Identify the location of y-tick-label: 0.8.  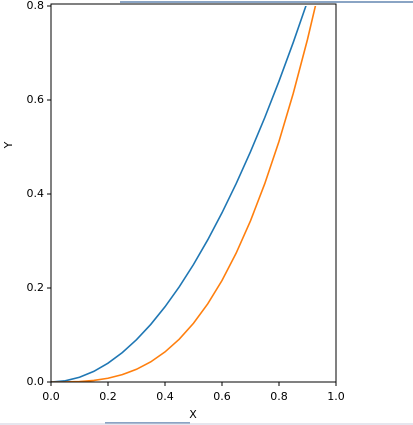
(36, 6).